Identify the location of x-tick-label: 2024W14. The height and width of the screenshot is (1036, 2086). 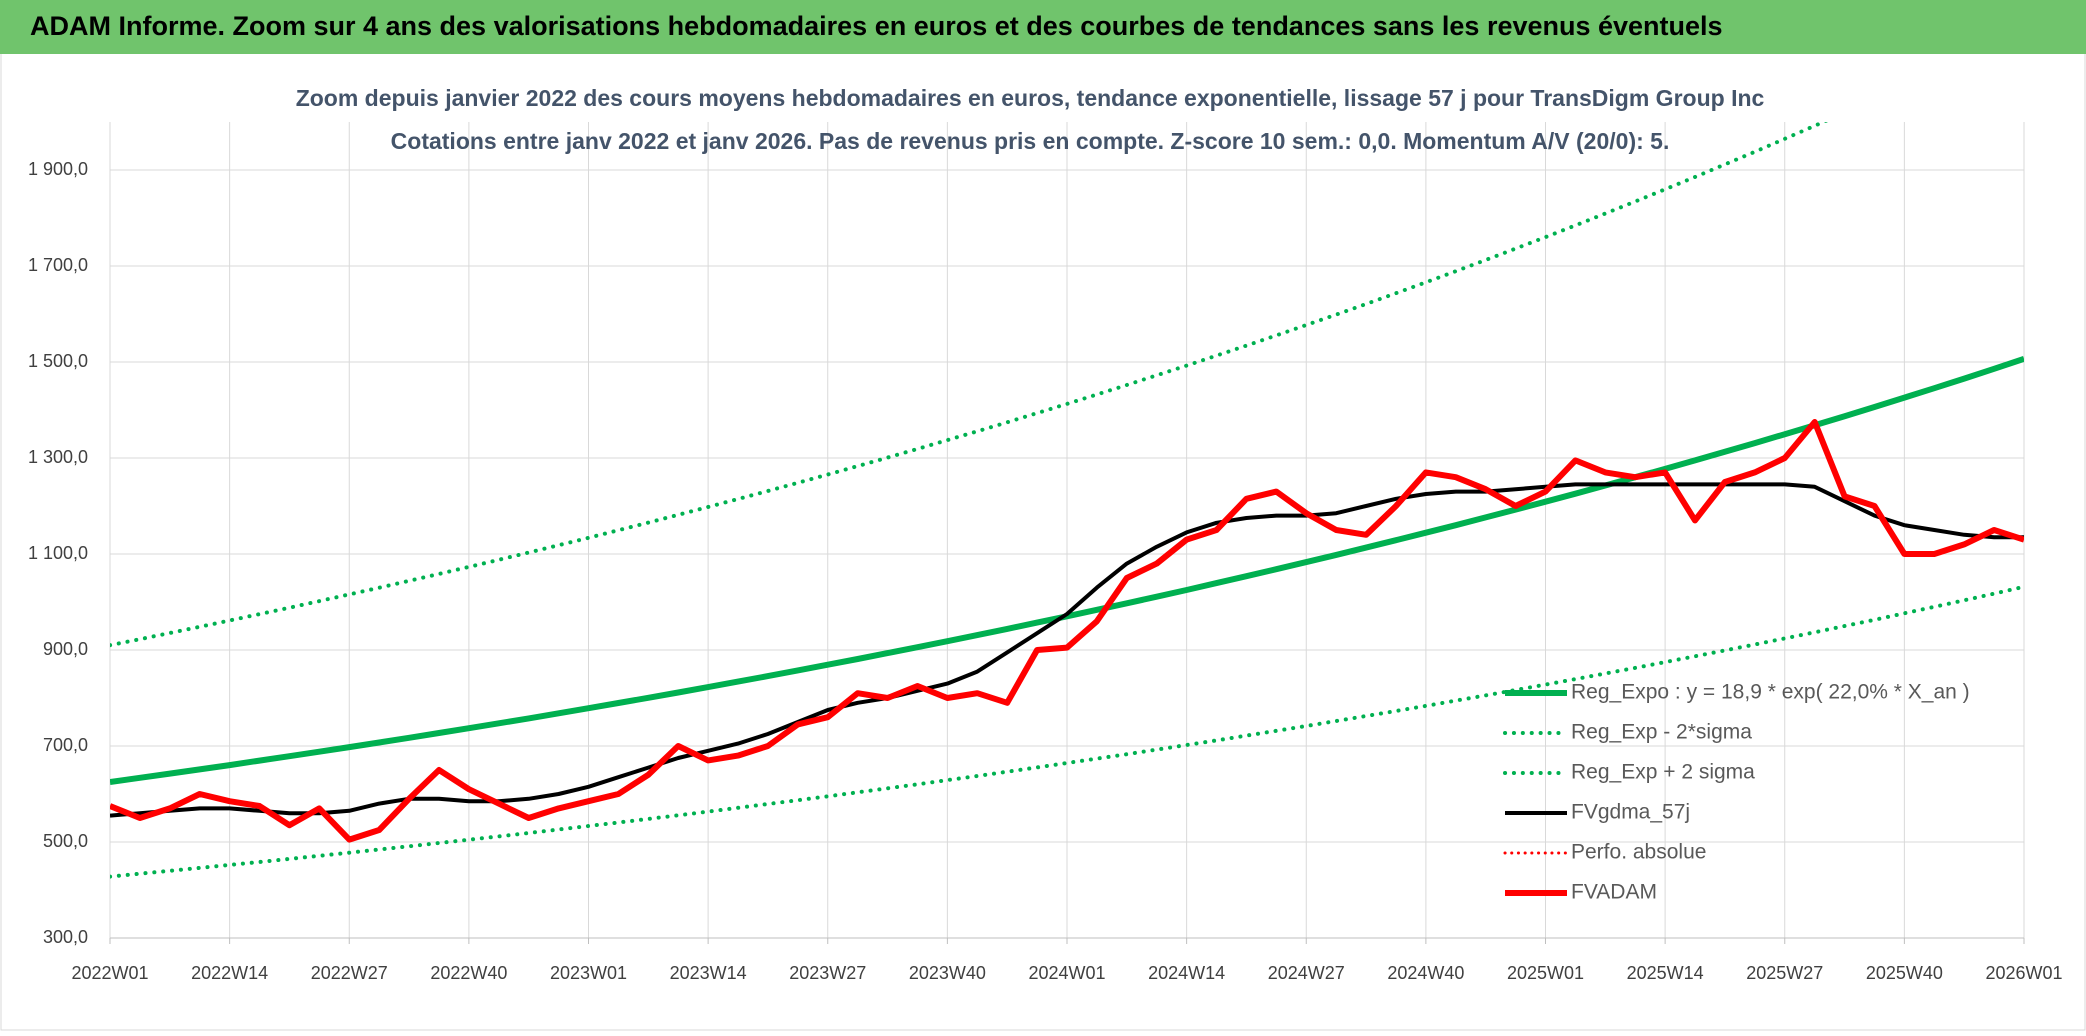
(1186, 973).